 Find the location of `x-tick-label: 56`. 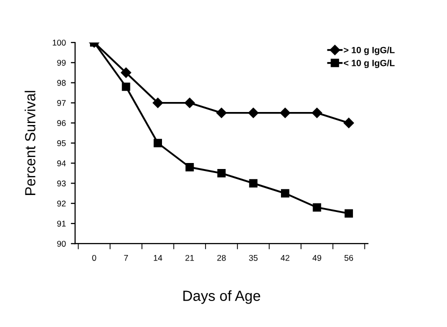

x-tick-label: 56 is located at coordinates (349, 257).